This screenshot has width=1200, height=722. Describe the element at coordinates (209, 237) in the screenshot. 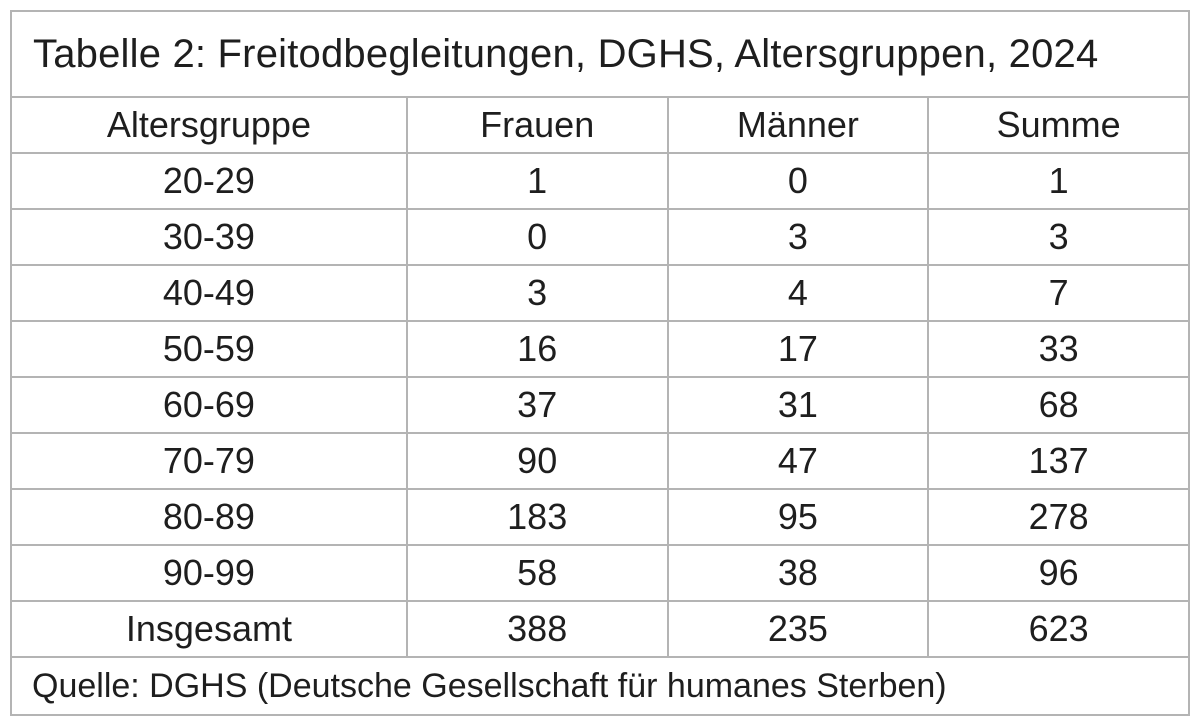

I see `row-label-cell: 30-39` at that location.